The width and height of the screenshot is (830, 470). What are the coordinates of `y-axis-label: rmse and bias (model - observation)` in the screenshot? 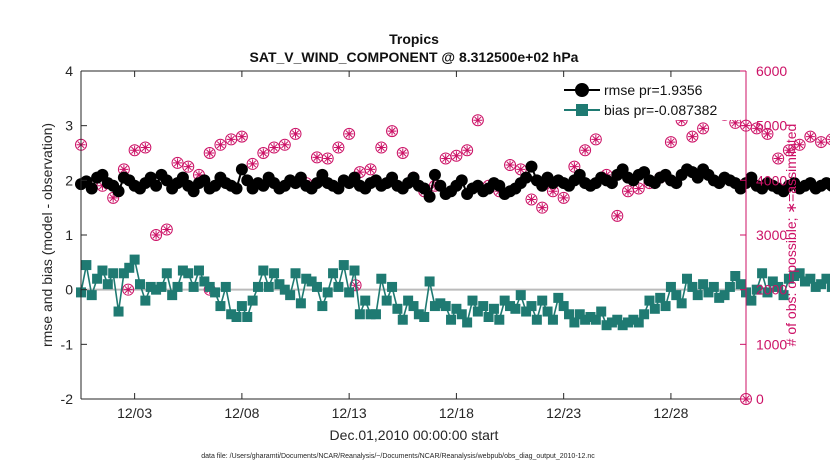 It's located at (47, 235).